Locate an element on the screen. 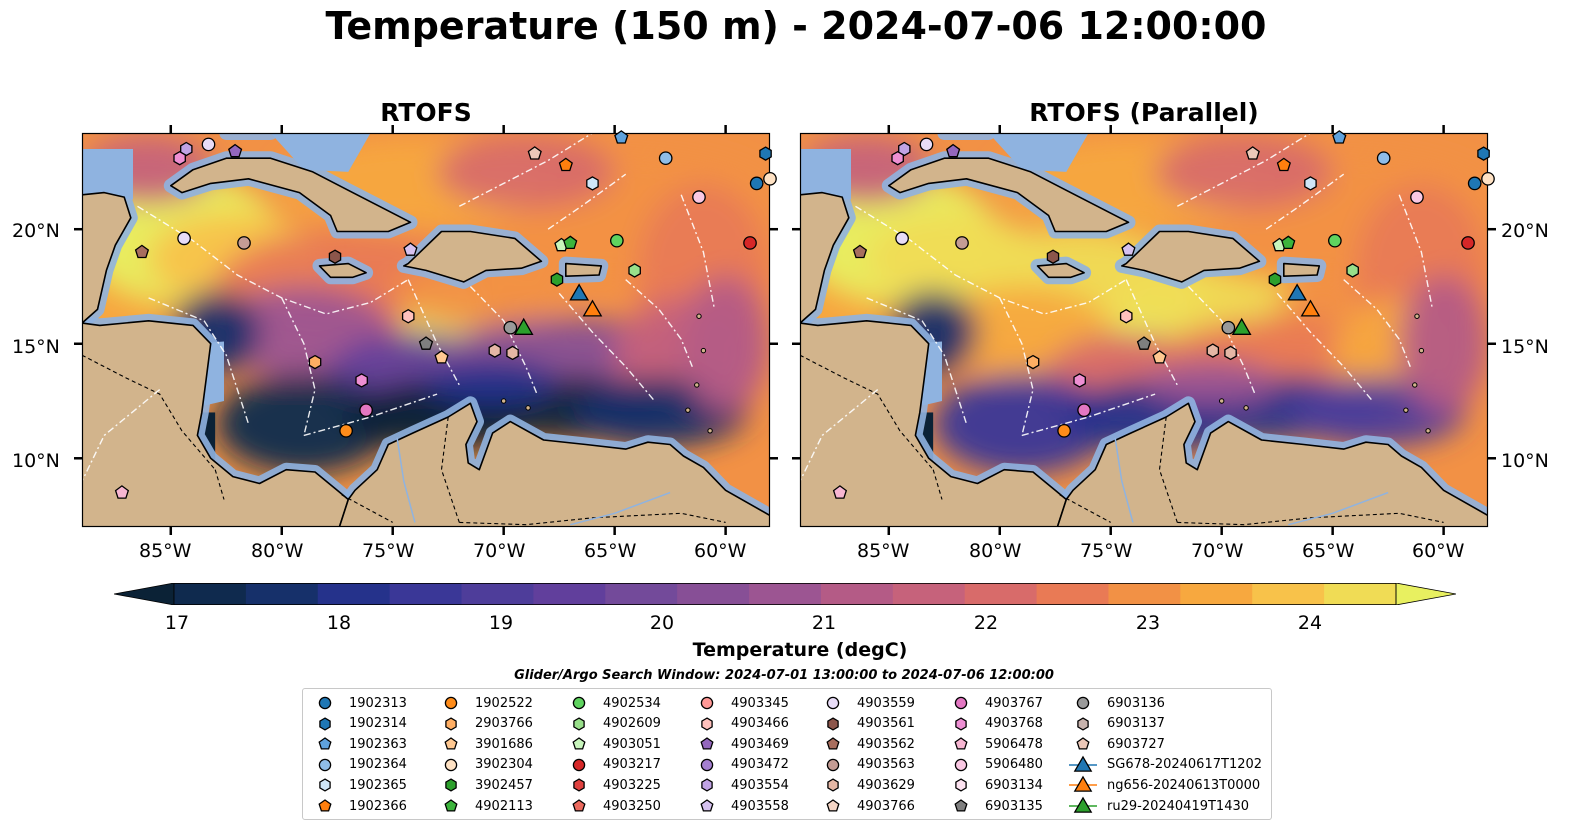 The height and width of the screenshot is (829, 1592). lon-label-right-85: 85°W is located at coordinates (883, 551).